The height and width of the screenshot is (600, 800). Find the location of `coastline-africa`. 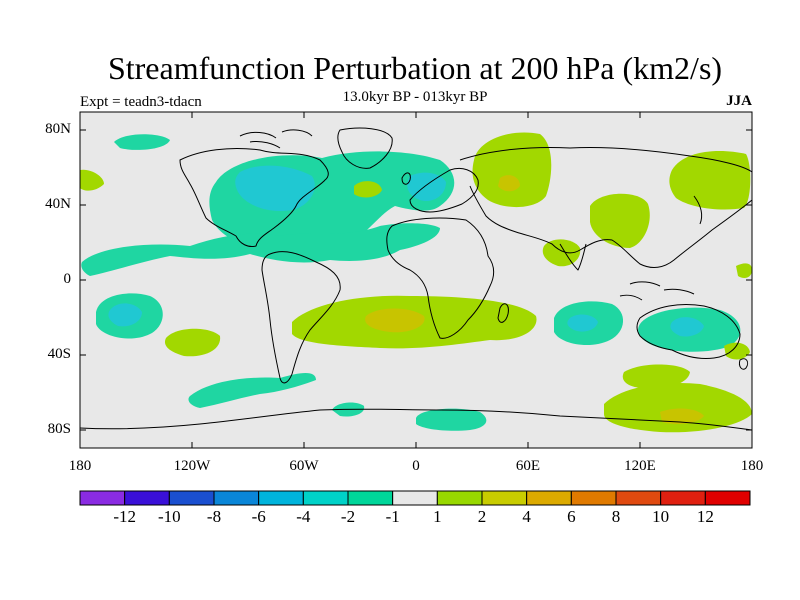

coastline-africa is located at coordinates (440, 278).